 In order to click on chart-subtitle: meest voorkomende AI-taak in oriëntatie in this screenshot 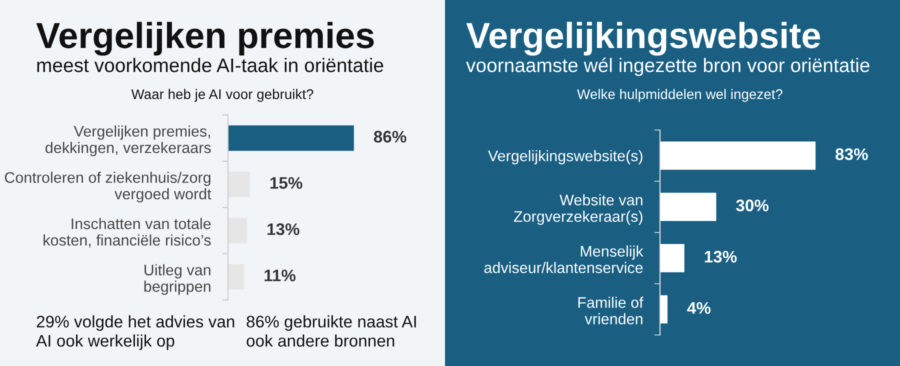, I will do `click(210, 65)`.